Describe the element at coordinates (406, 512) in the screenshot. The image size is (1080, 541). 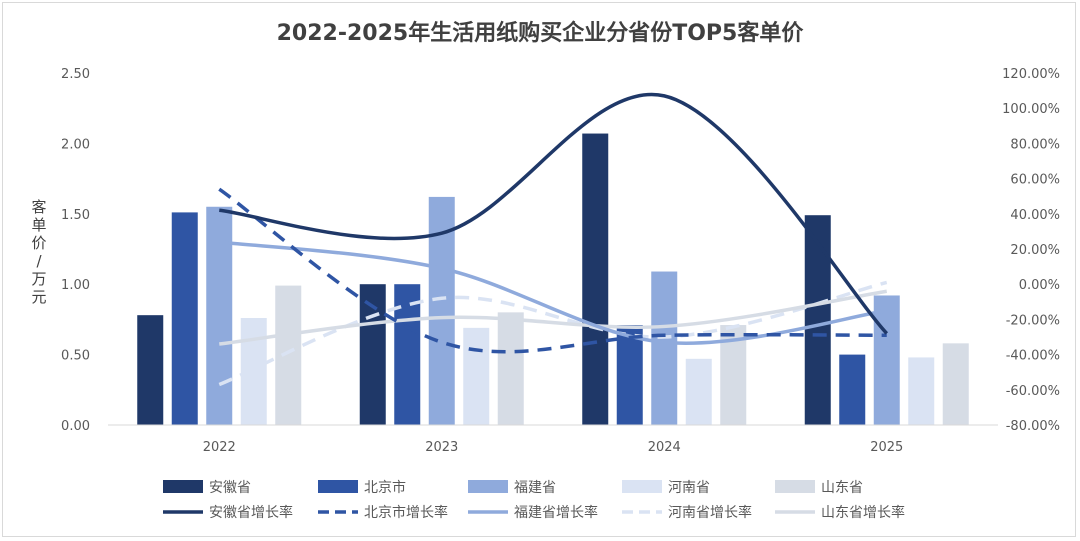
I see `legend-label-北京市增长率: 北京市增长率` at that location.